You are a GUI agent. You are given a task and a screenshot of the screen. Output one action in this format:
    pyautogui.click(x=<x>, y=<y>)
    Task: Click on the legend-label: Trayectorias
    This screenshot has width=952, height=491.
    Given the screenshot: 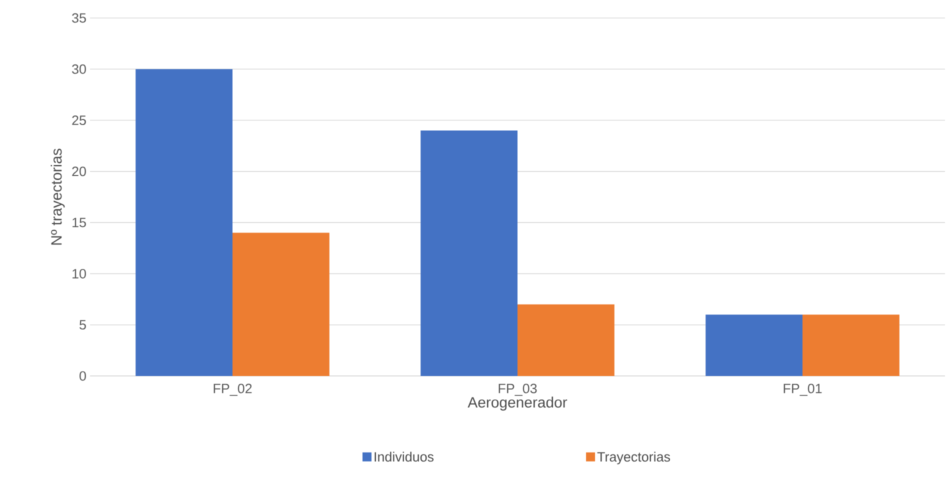 What is the action you would take?
    pyautogui.click(x=633, y=458)
    